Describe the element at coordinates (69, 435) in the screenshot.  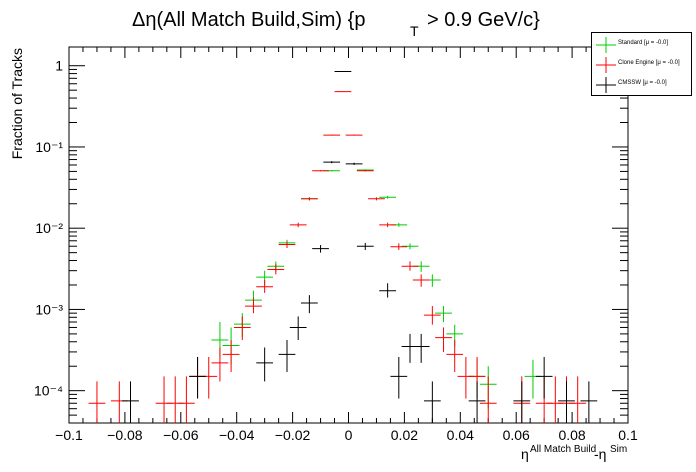
I see `x-tick-label: −0.1` at that location.